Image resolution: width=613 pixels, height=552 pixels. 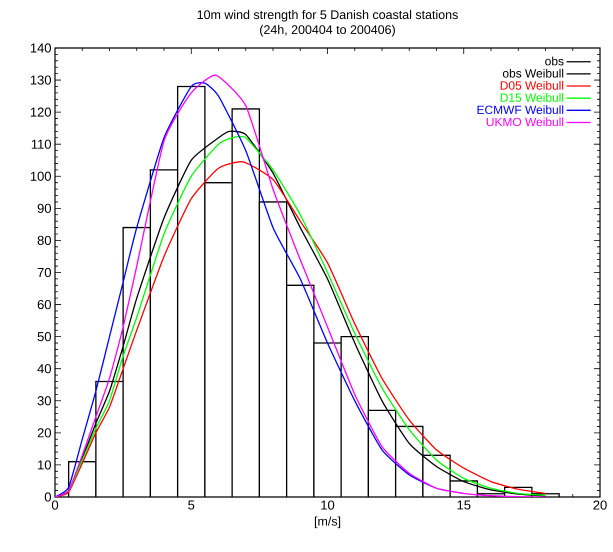 What do you see at coordinates (327, 505) in the screenshot?
I see `x-tick-label: 10` at bounding box center [327, 505].